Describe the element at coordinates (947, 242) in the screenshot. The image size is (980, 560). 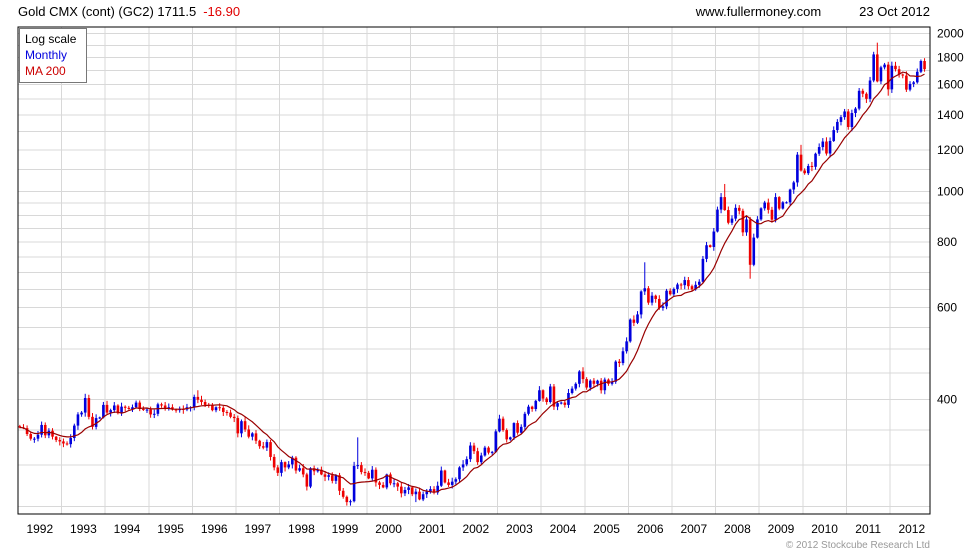
I see `svg-text: 800` at that location.